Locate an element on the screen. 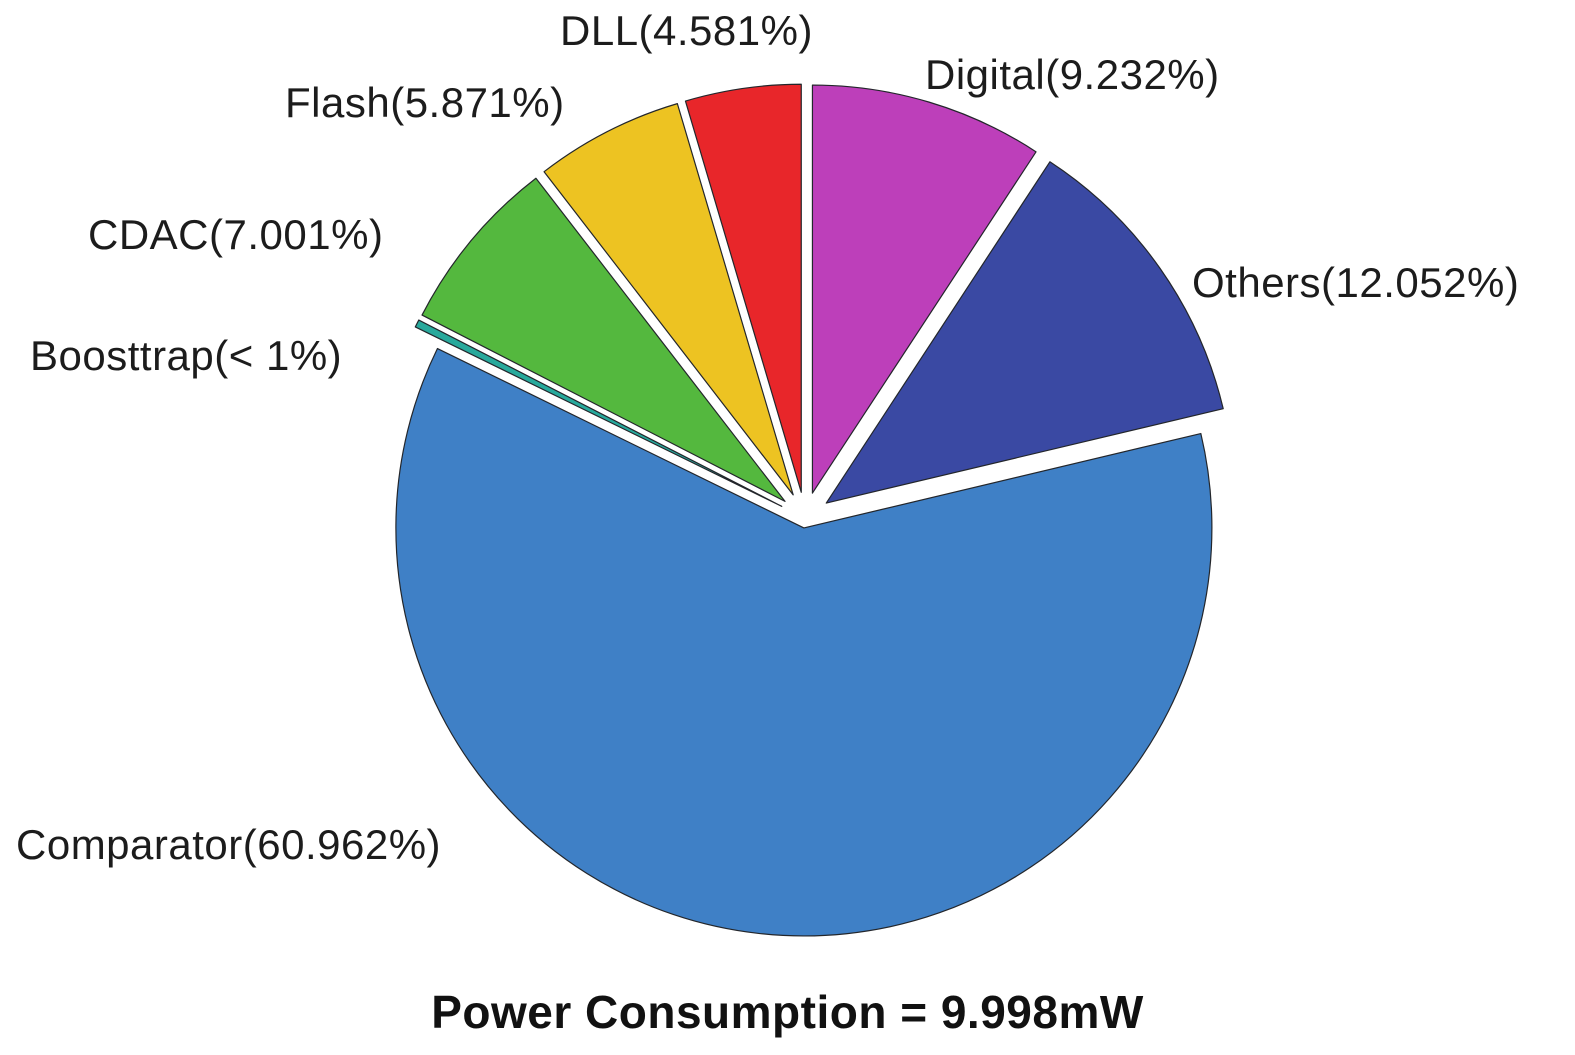  chart-title: Power Consumption = 9.998mW is located at coordinates (787, 1012).